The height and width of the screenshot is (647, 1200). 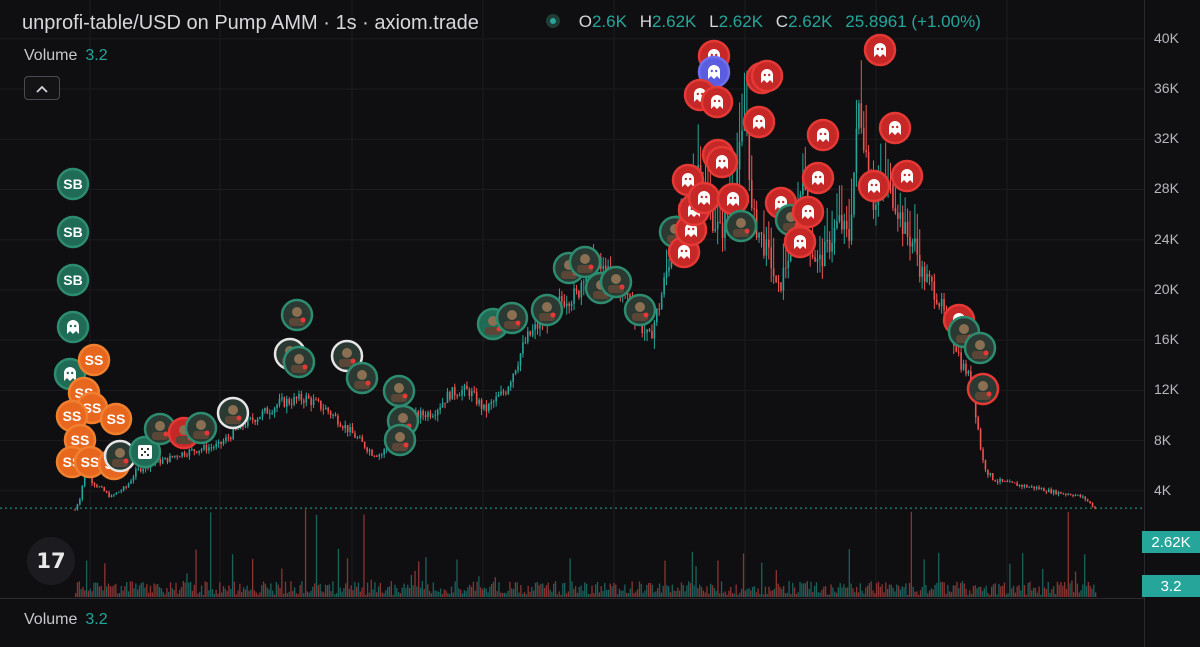 What do you see at coordinates (145, 452) in the screenshot?
I see `trade-marker-dice` at bounding box center [145, 452].